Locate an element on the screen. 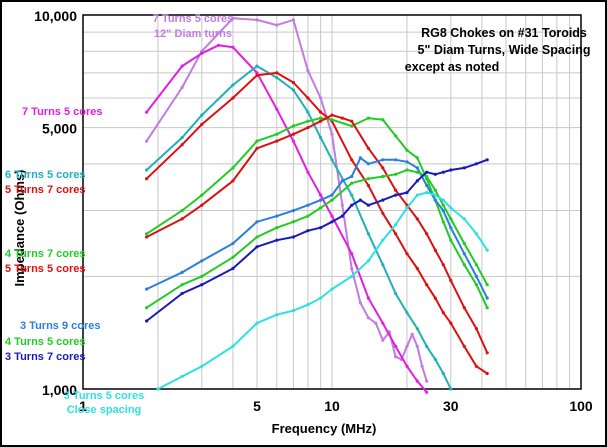  series-label: 5 Turns 7 cores is located at coordinates (45, 190).